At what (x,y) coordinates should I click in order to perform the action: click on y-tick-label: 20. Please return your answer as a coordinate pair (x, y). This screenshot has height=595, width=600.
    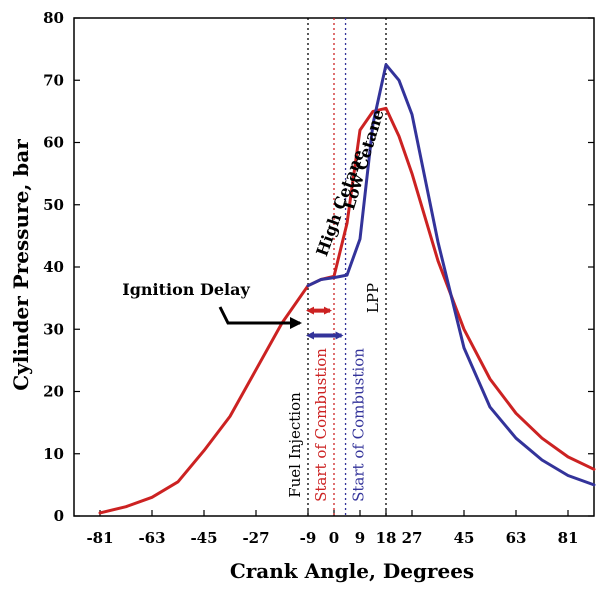
    Looking at the image, I should click on (53, 392).